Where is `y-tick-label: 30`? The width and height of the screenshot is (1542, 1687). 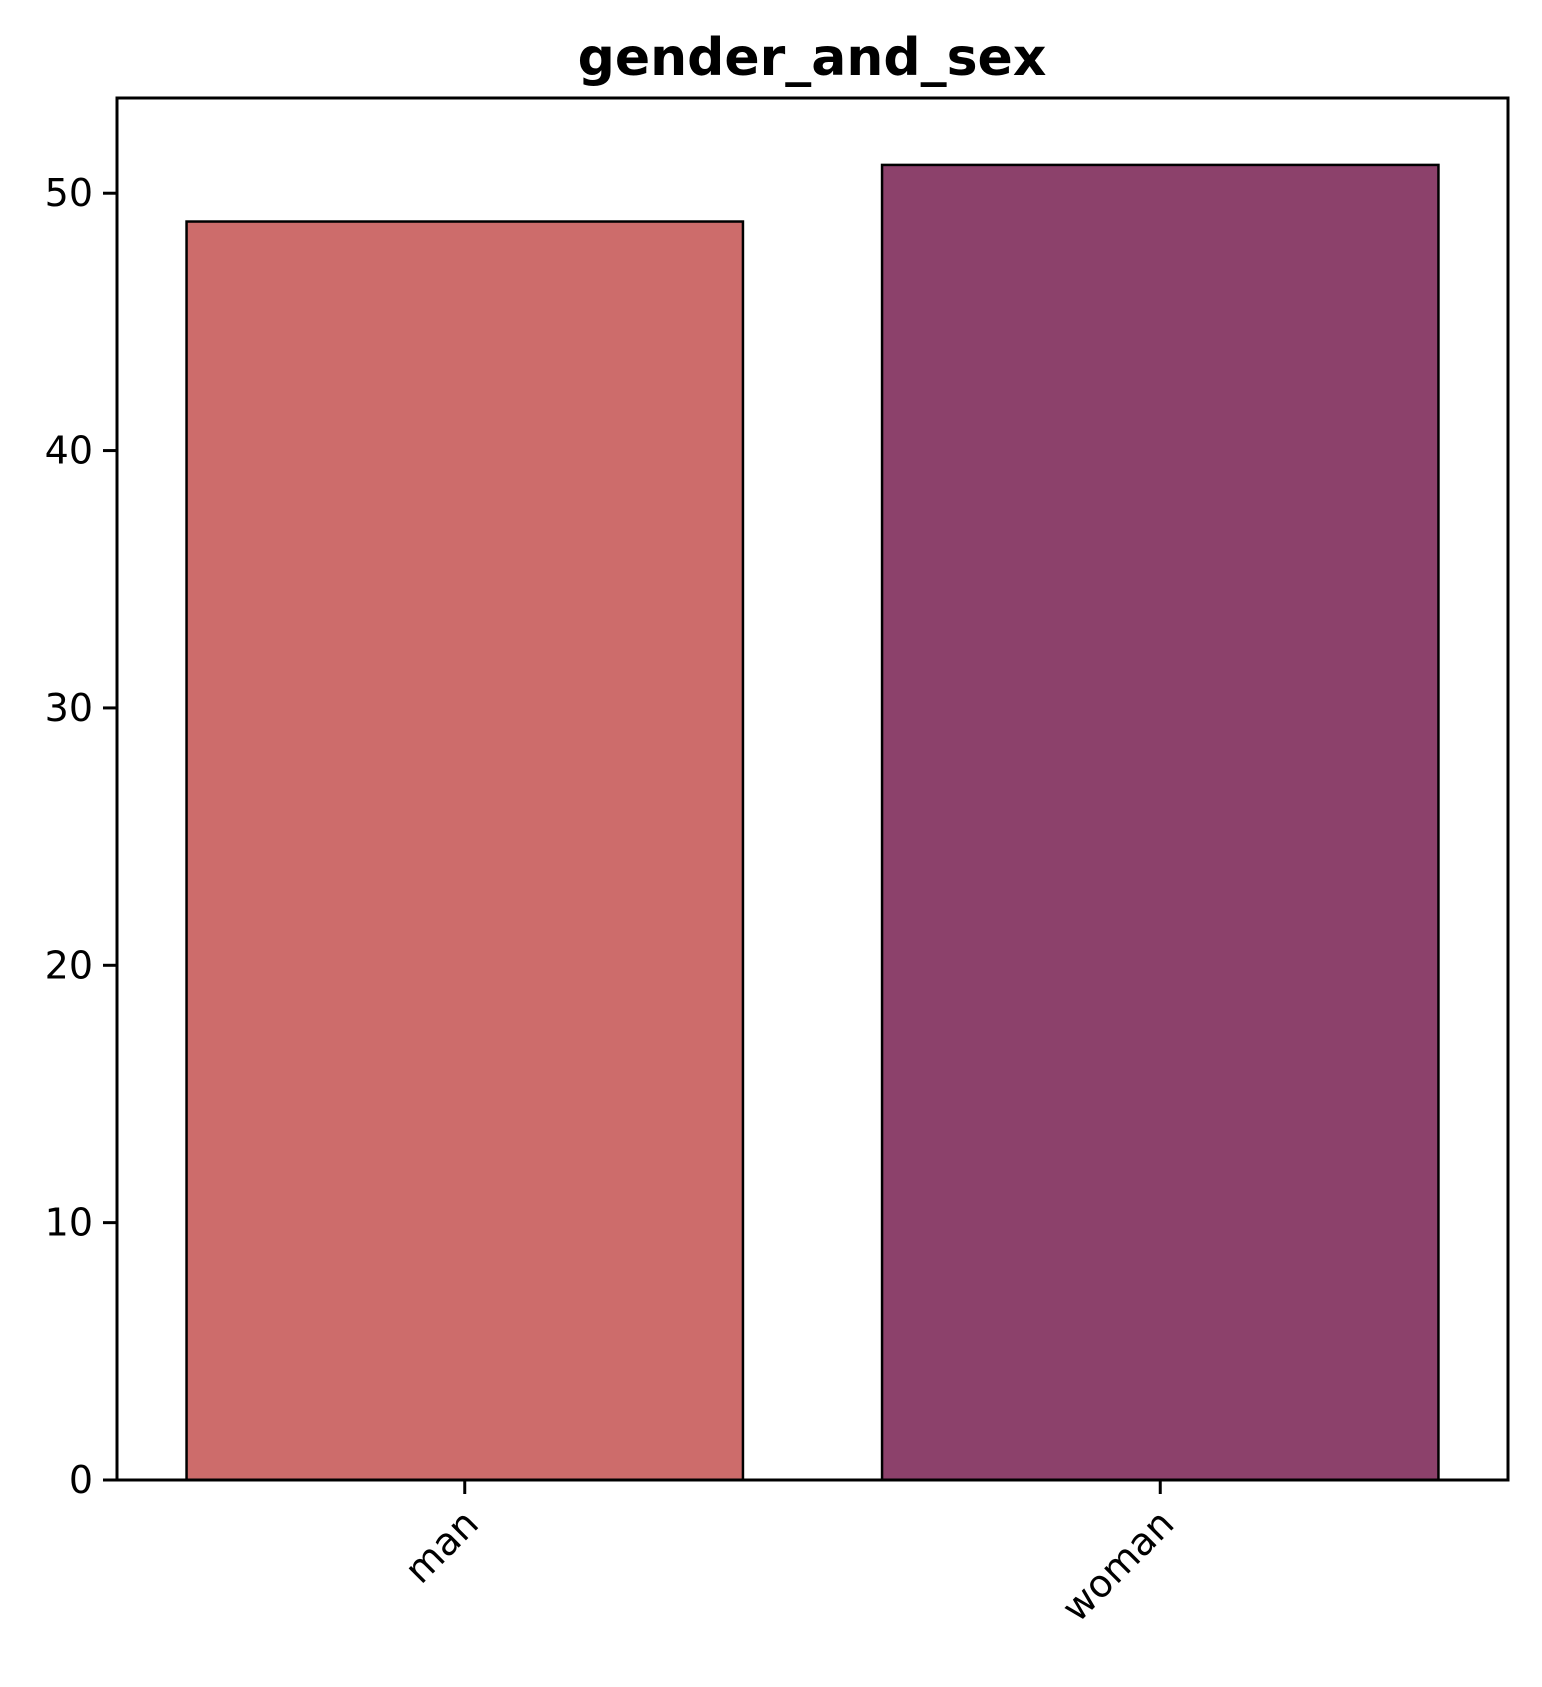 y-tick-label: 30 is located at coordinates (69, 708).